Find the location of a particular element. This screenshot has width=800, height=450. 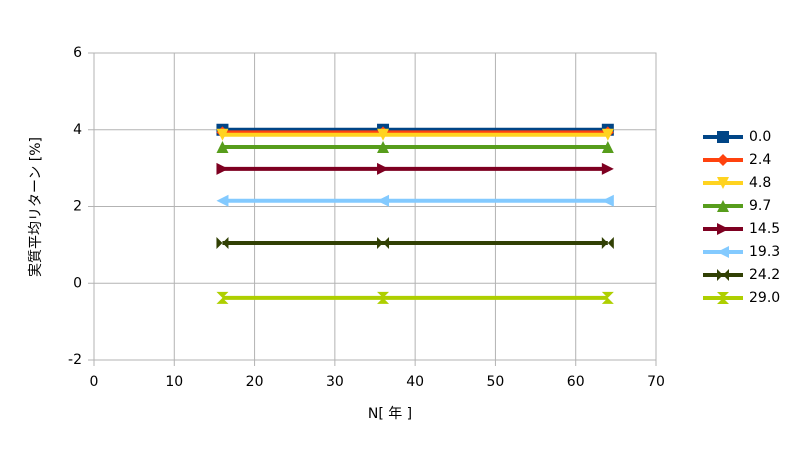

x-tick-label: 30 is located at coordinates (335, 382).